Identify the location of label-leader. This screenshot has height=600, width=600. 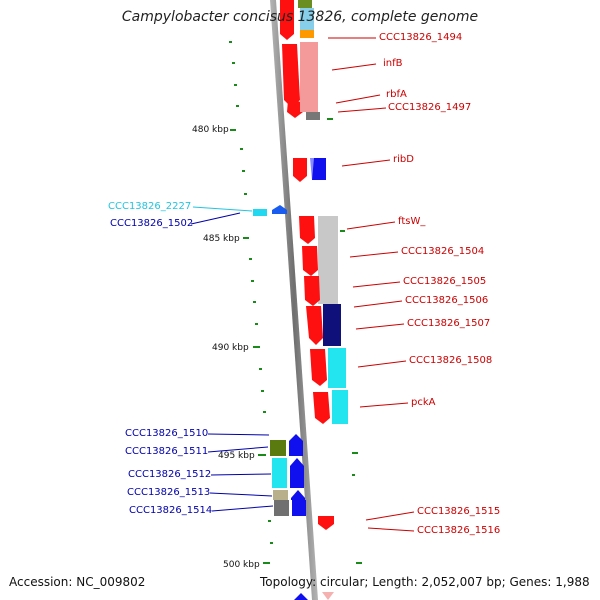
(222, 209).